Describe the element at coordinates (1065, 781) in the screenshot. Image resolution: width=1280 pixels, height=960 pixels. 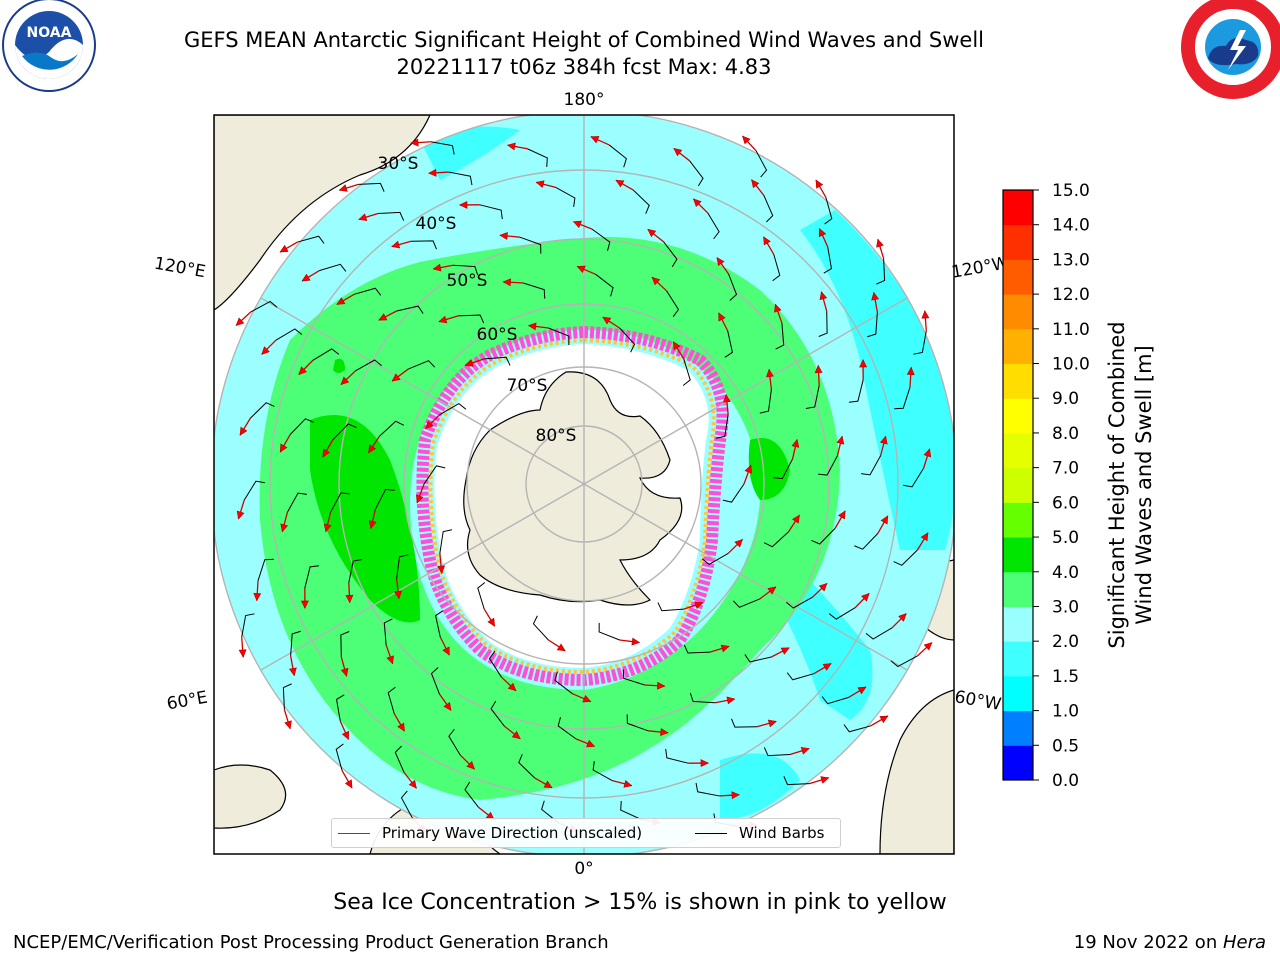
I see `colorbar-tick-label: 0.0` at that location.